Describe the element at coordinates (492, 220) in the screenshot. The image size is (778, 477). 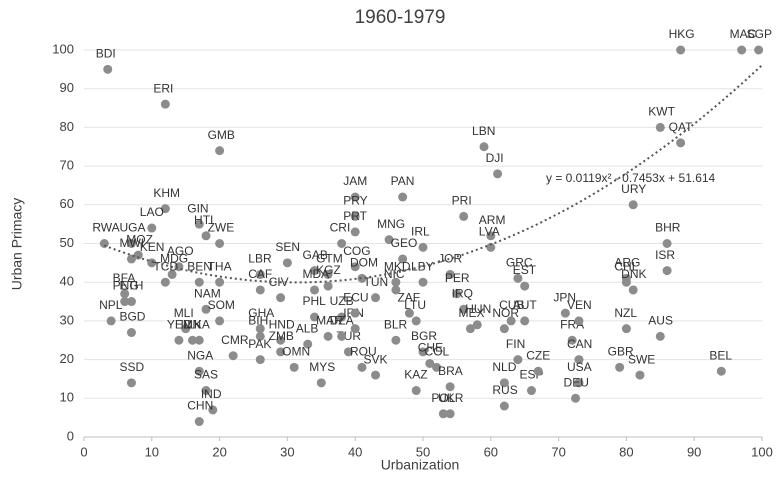
I see `point-label: ARM` at that location.